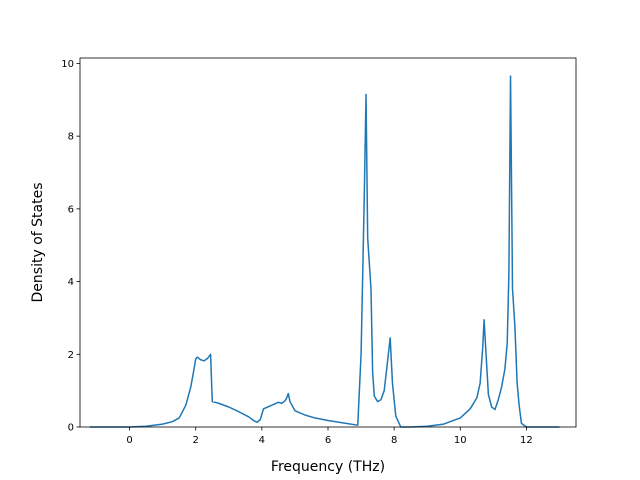 The image size is (640, 480). What do you see at coordinates (328, 467) in the screenshot?
I see `x-axis-label: Frequency (THz)` at bounding box center [328, 467].